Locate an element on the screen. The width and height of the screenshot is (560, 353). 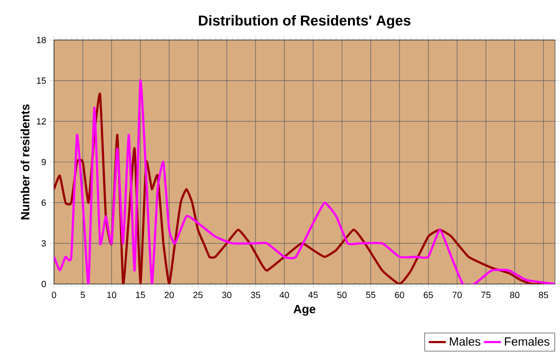
y-tick-label: 0 is located at coordinates (44, 284).